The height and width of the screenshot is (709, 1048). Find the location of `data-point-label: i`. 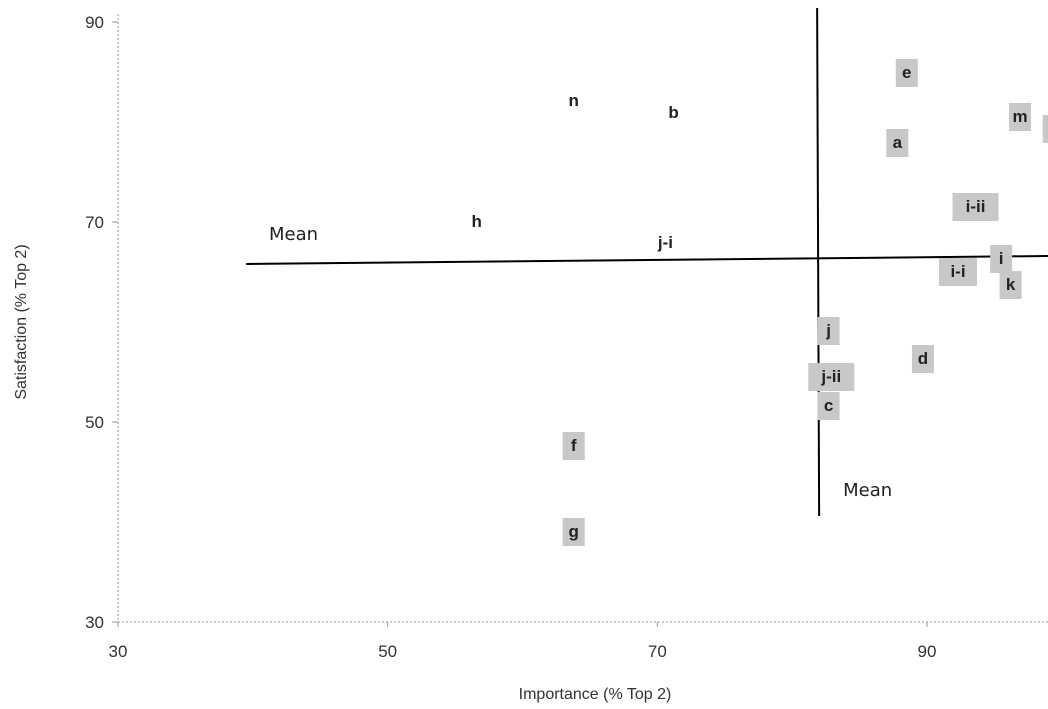

data-point-label: i is located at coordinates (1001, 258).